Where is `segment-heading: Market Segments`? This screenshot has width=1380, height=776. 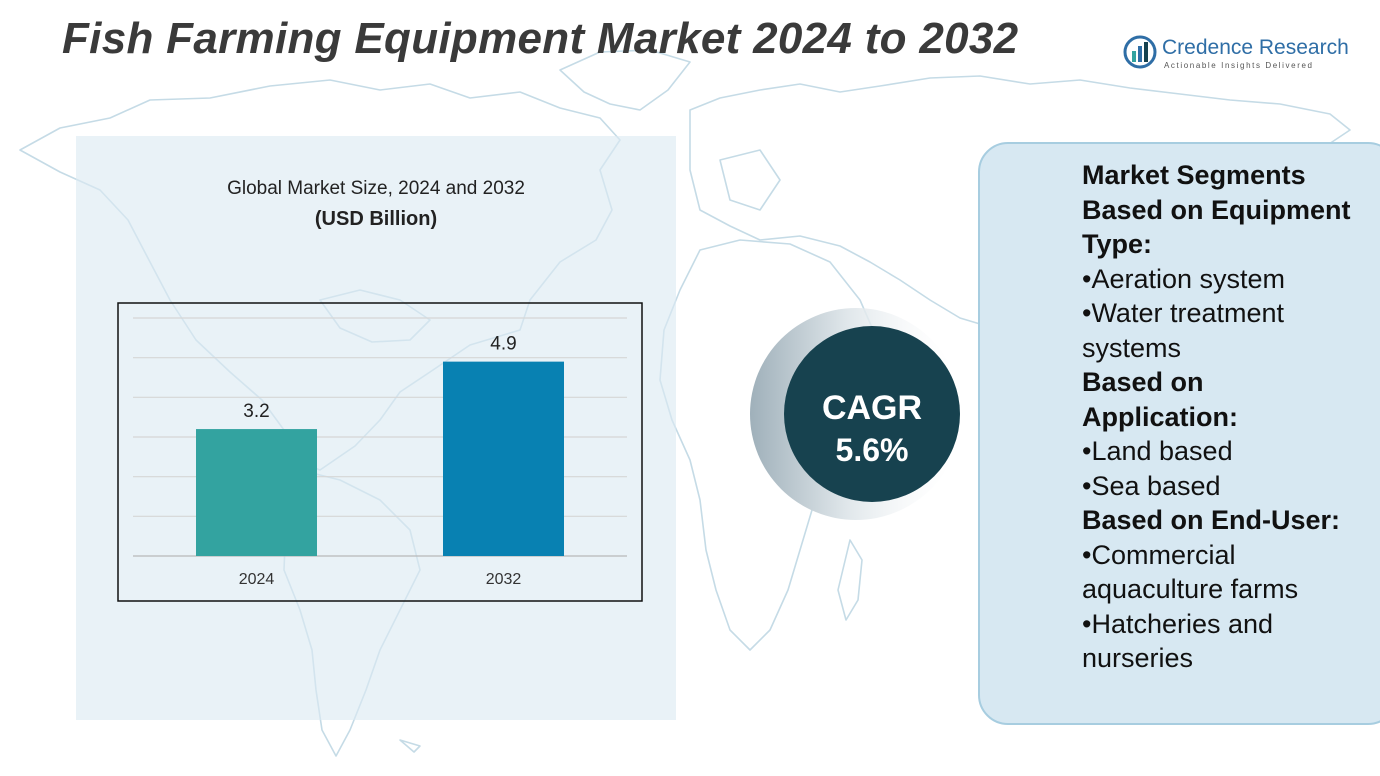
segment-heading: Market Segments is located at coordinates (1194, 175).